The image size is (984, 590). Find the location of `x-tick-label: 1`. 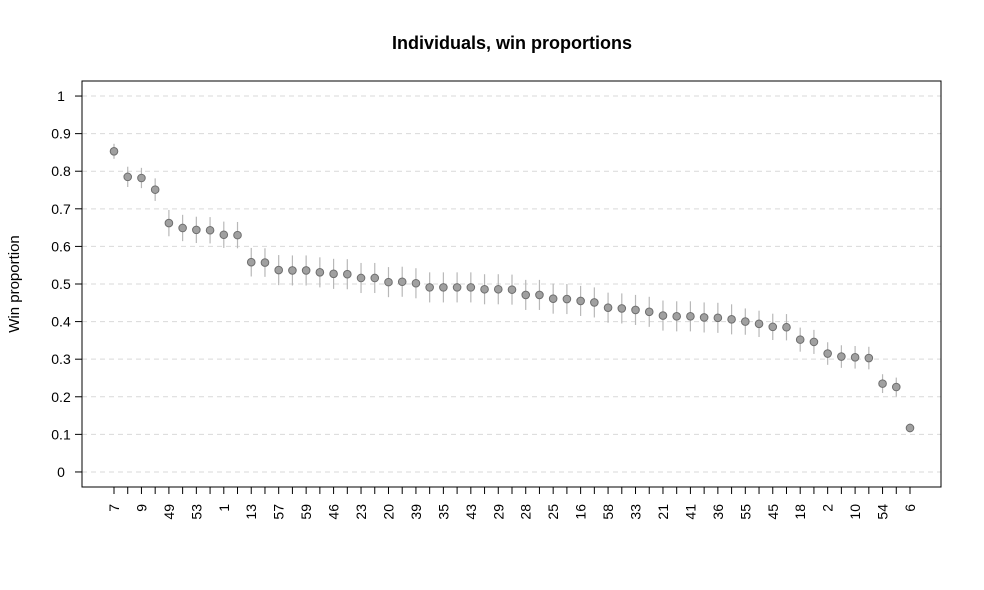

x-tick-label: 1 is located at coordinates (224, 508).